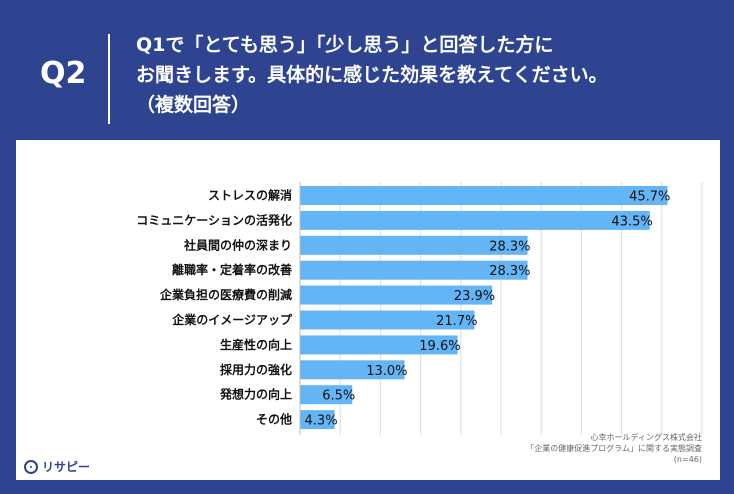 The height and width of the screenshot is (494, 734). Describe the element at coordinates (232, 269) in the screenshot. I see `category-label: 離職率・定着率の改善` at that location.